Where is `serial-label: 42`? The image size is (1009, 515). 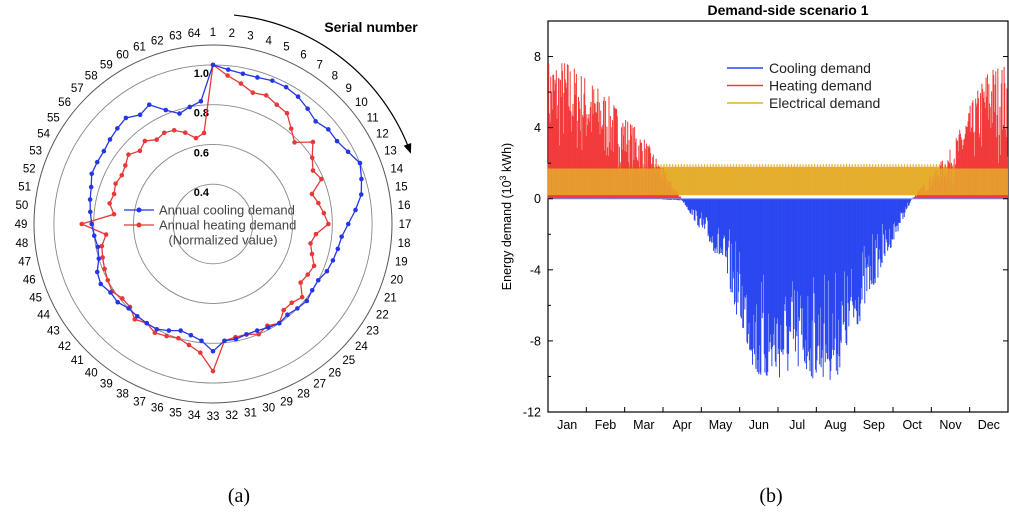 serial-label: 42 is located at coordinates (64, 347).